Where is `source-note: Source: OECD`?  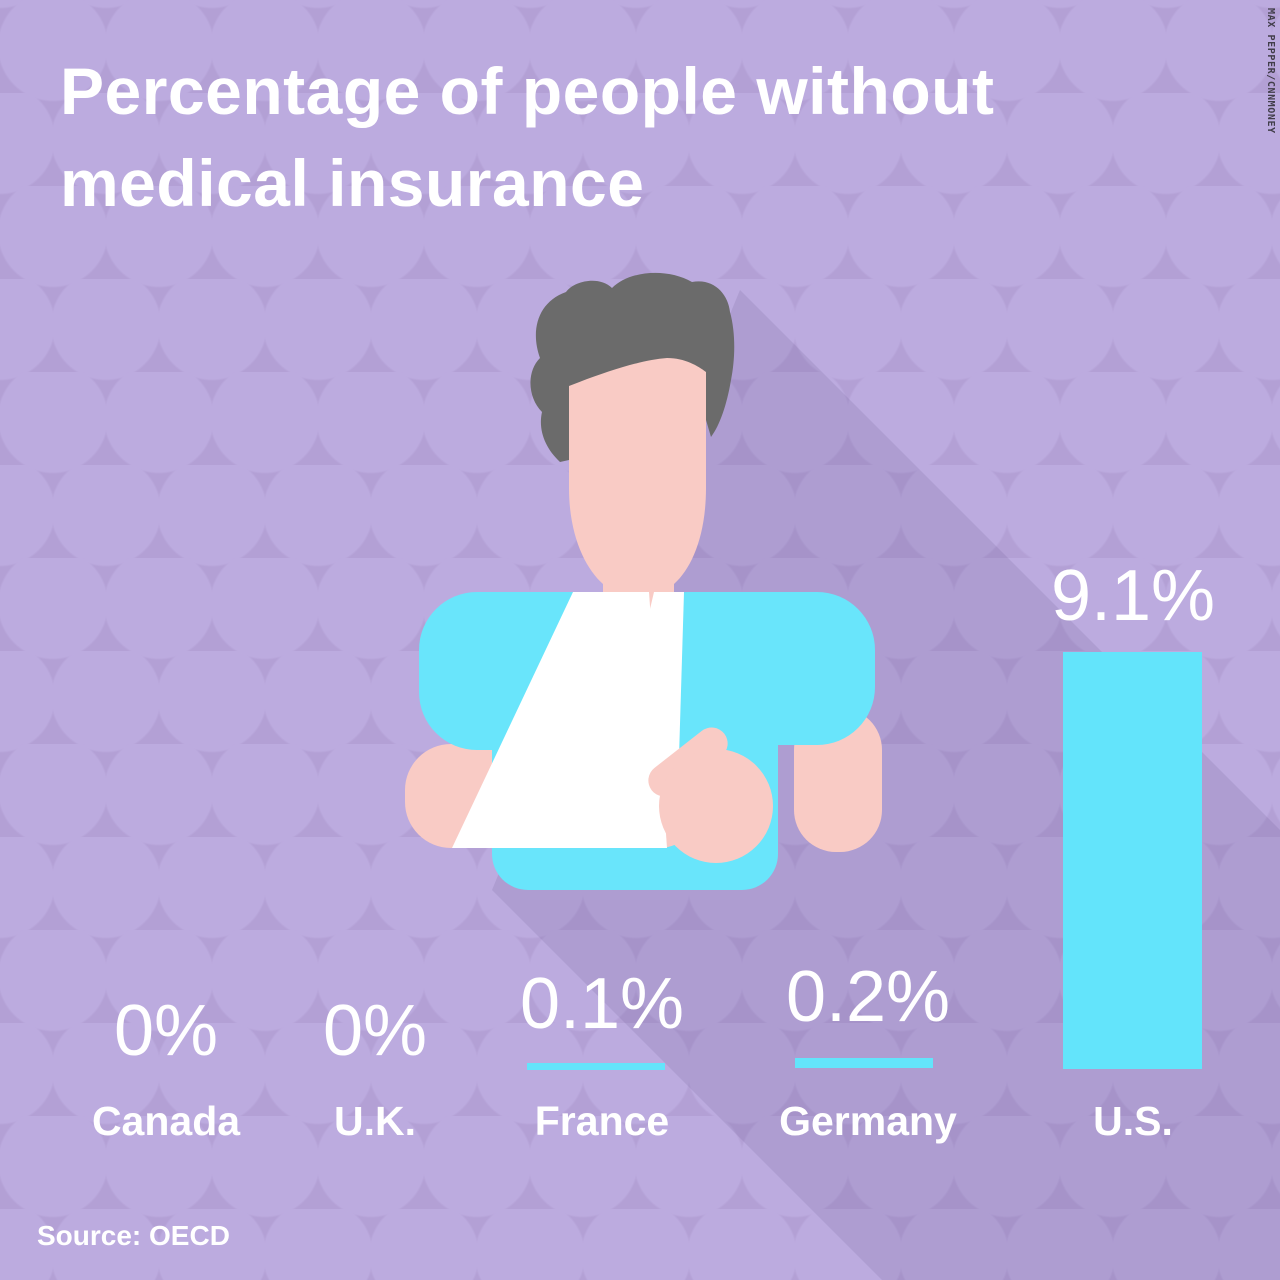
source-note: Source: OECD is located at coordinates (133, 1235).